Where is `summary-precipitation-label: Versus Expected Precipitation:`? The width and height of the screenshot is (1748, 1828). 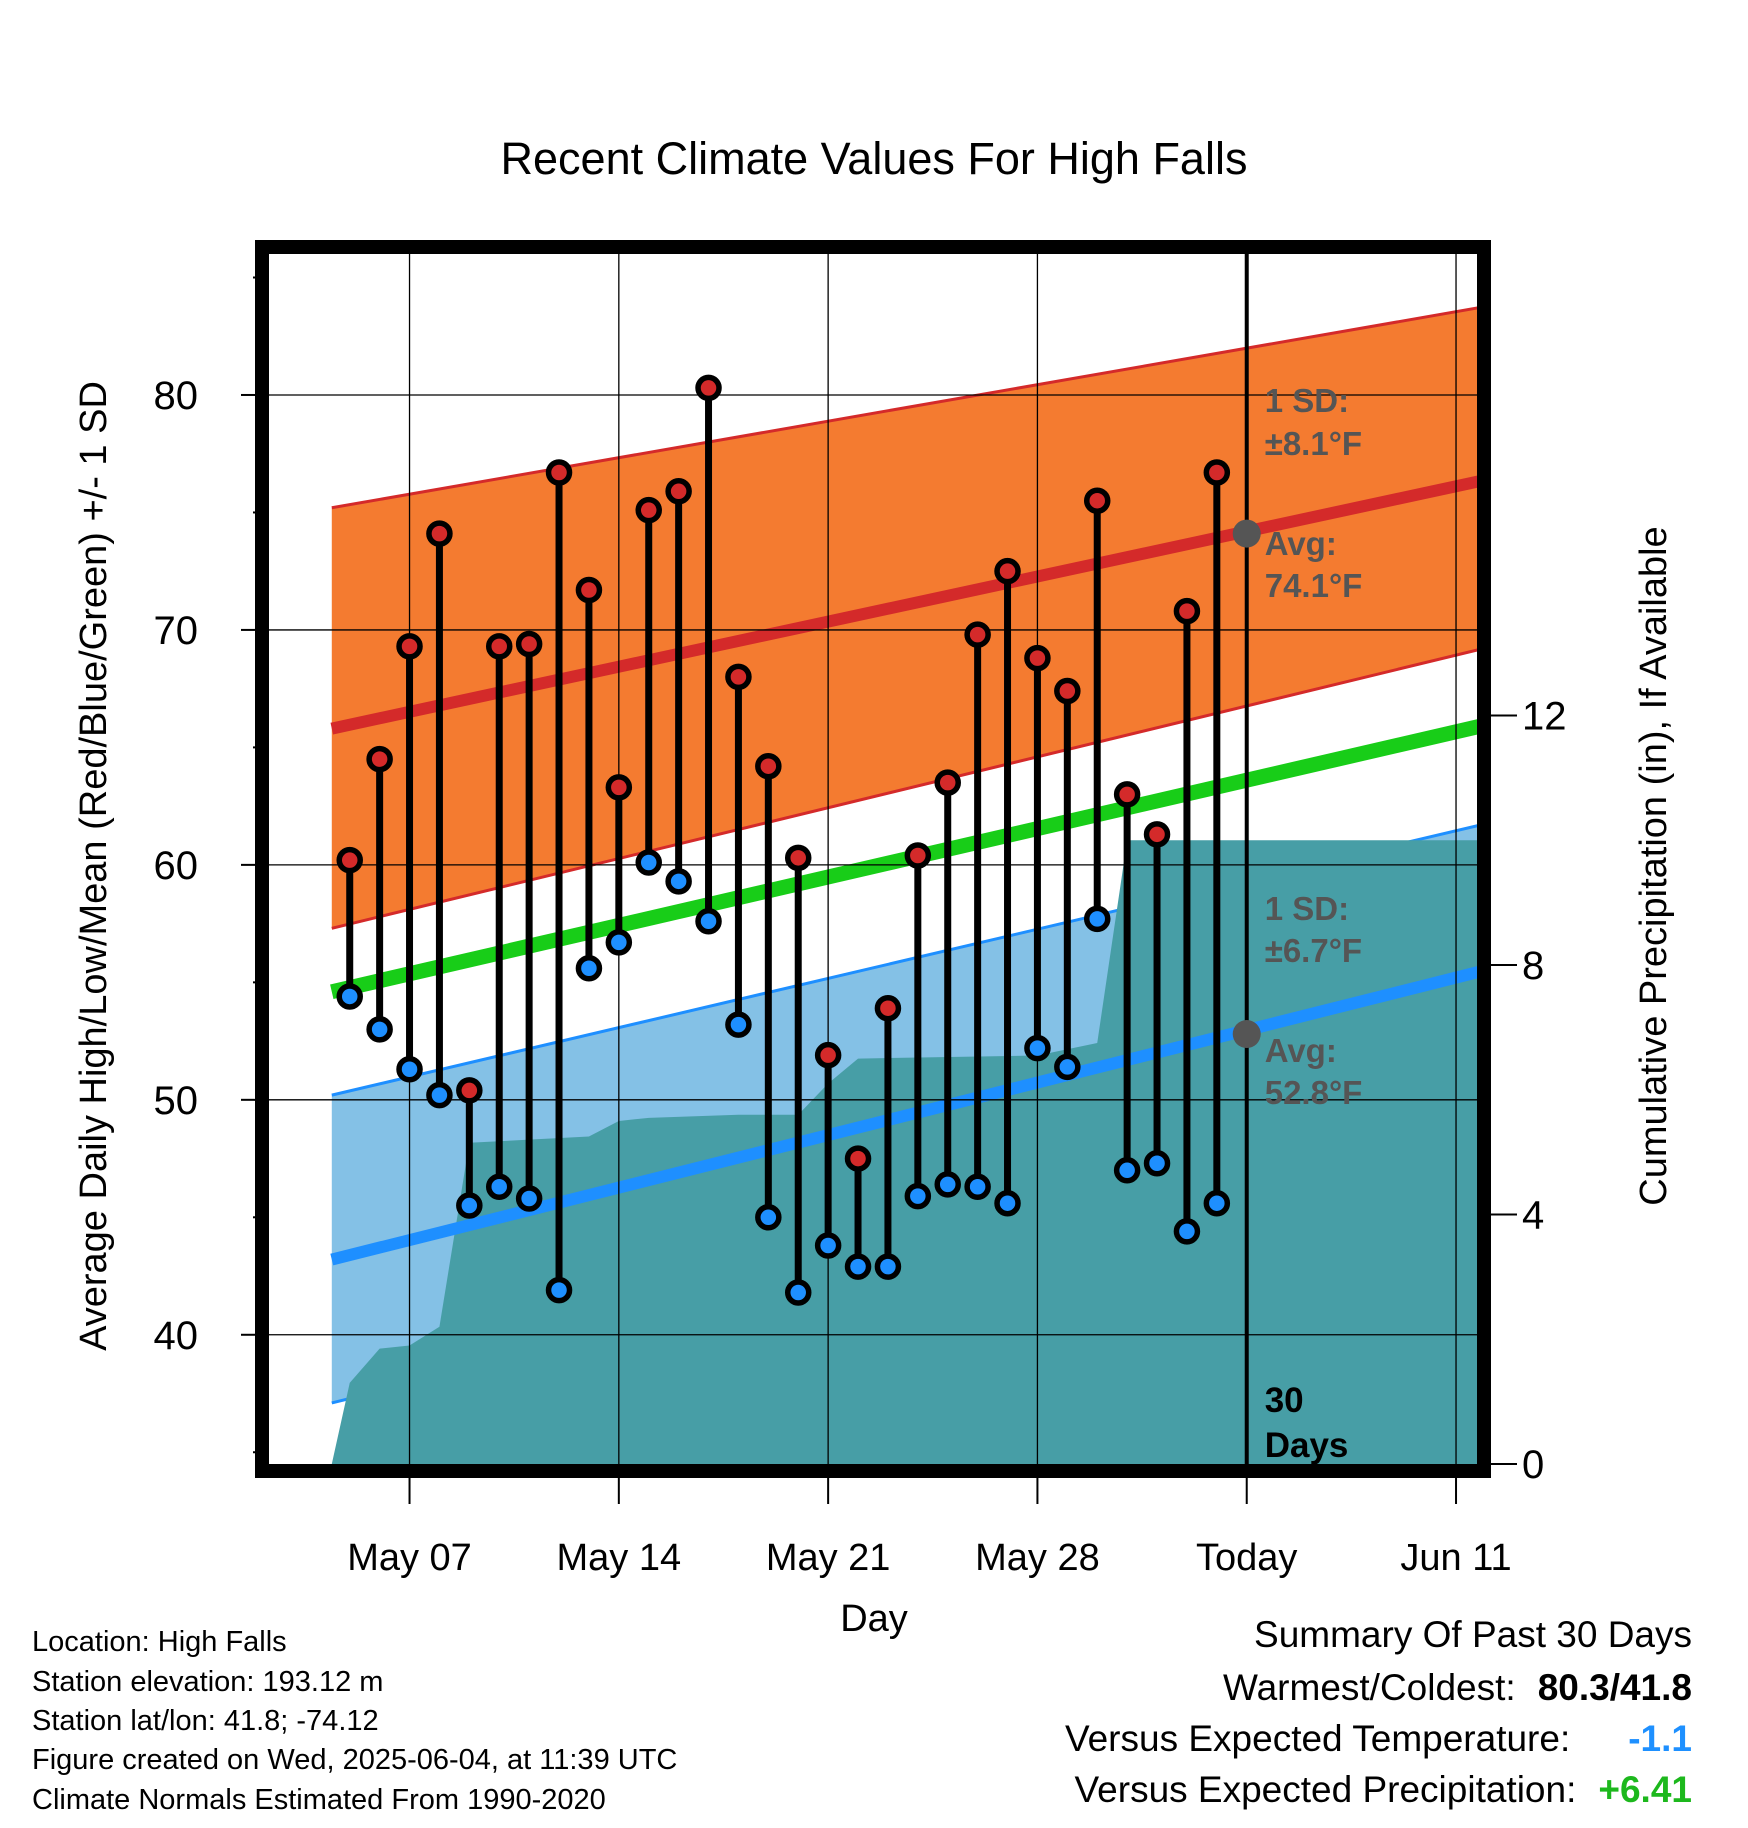 summary-precipitation-label: Versus Expected Precipitation: is located at coordinates (1325, 1789).